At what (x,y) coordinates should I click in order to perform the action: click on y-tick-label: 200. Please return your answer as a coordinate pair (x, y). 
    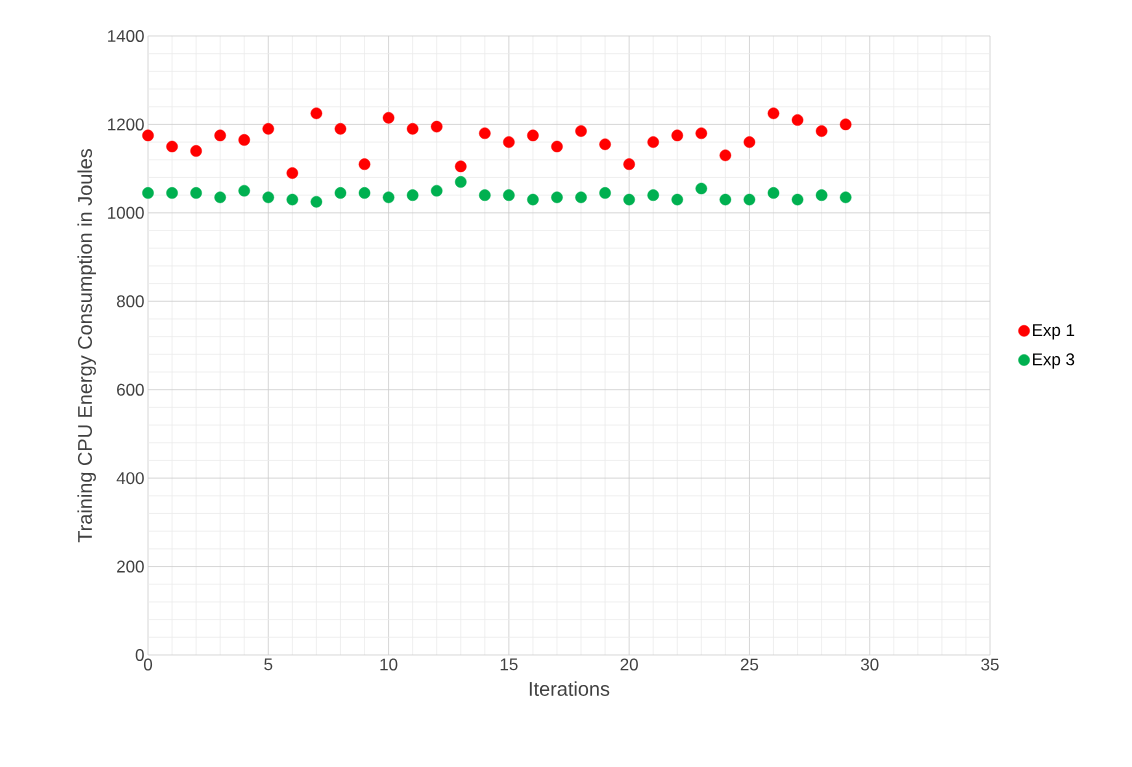
    Looking at the image, I should click on (130, 566).